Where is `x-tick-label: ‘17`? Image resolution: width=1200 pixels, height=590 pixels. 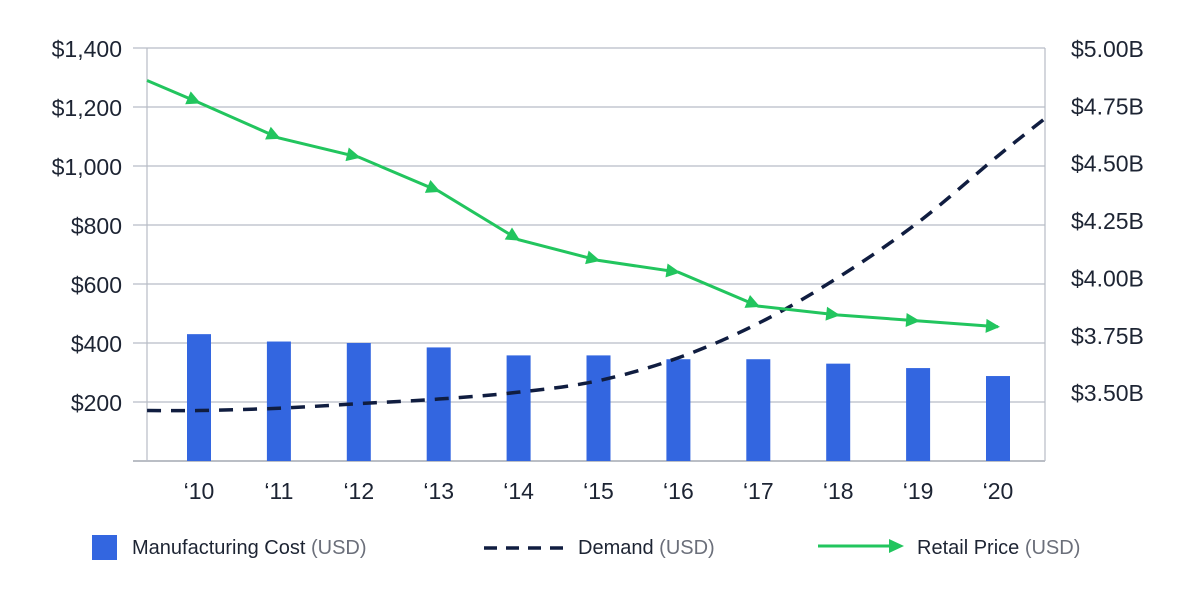 x-tick-label: ‘17 is located at coordinates (758, 491).